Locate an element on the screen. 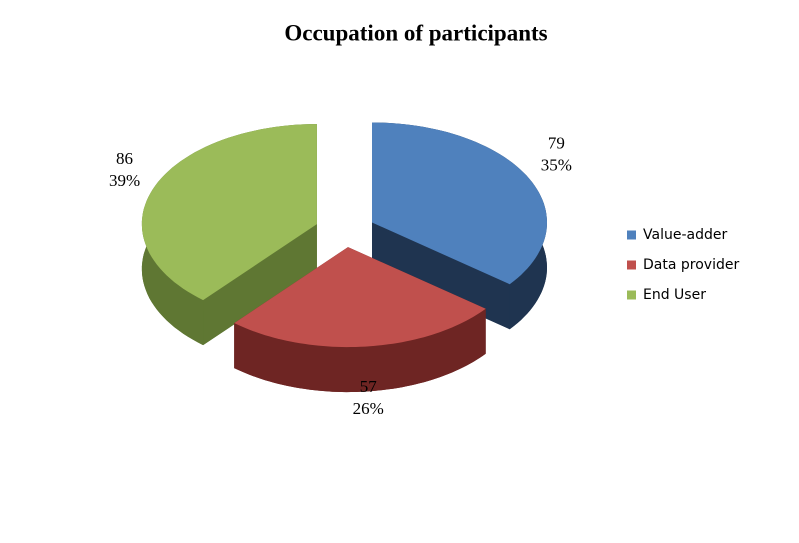 This screenshot has height=543, width=799. percent-label: 35% is located at coordinates (556, 165).